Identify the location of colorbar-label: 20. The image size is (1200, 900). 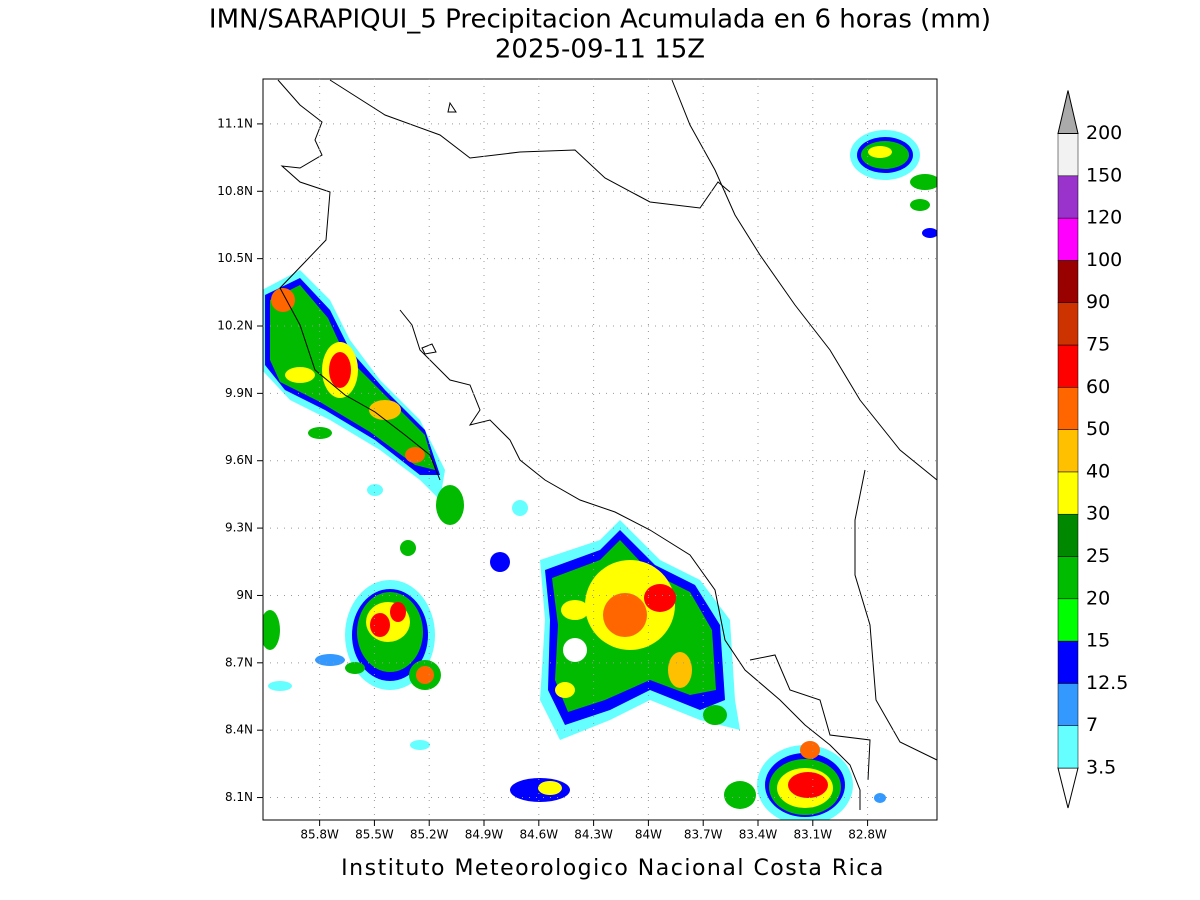
(1098, 598).